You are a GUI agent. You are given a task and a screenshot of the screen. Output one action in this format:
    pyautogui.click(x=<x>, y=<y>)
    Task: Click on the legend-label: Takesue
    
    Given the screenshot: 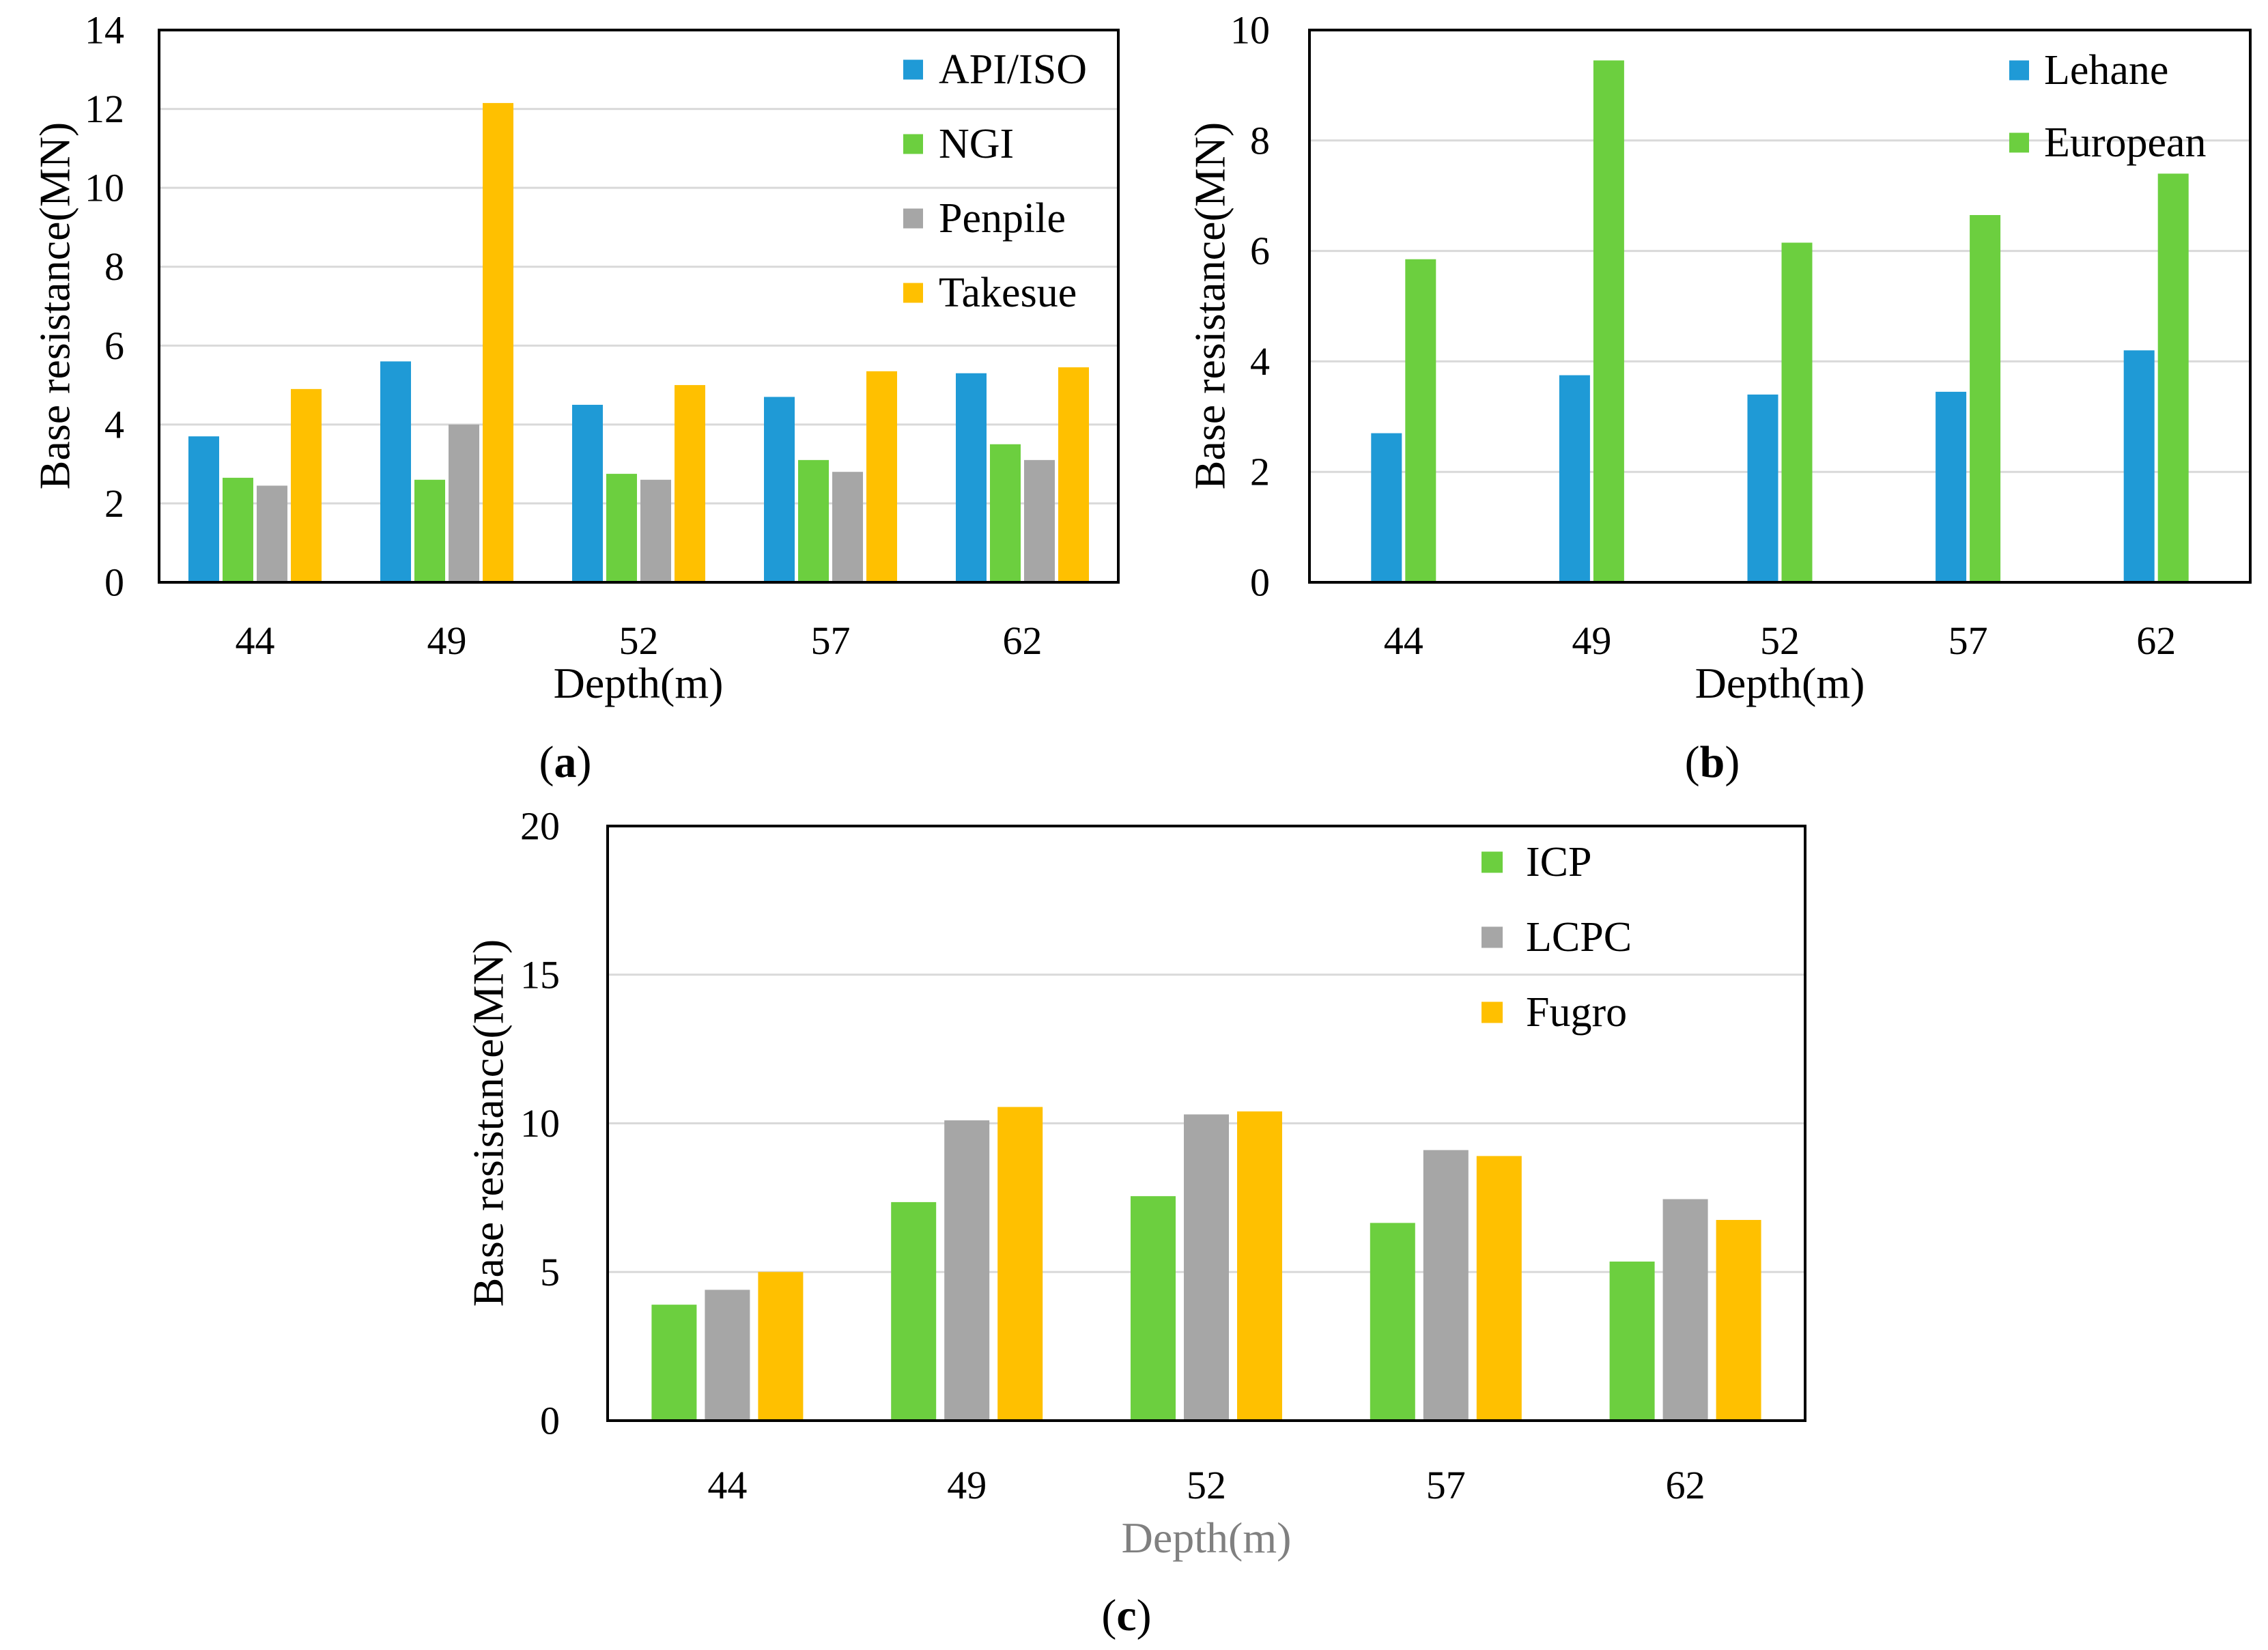 What is the action you would take?
    pyautogui.click(x=1008, y=293)
    